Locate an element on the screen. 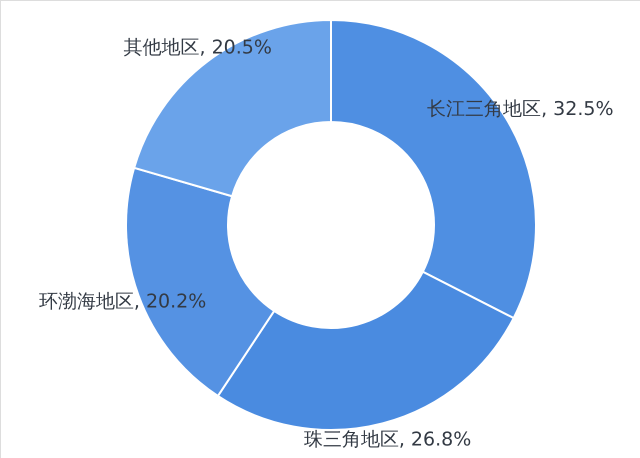 The height and width of the screenshot is (458, 640). slice-label: 长江三角地区, 32.5% is located at coordinates (520, 109).